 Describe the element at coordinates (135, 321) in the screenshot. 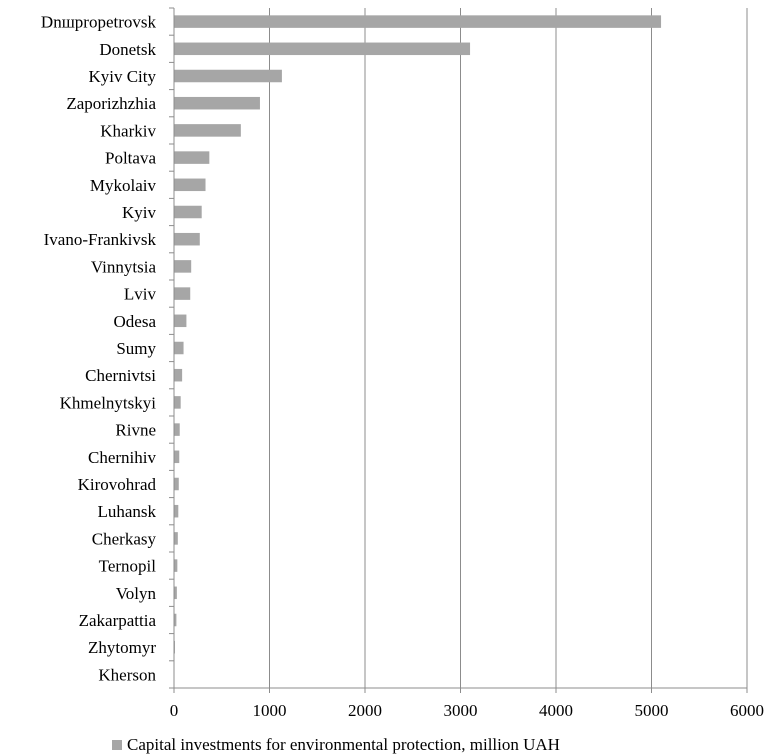

I see `category-label: Odesa` at that location.